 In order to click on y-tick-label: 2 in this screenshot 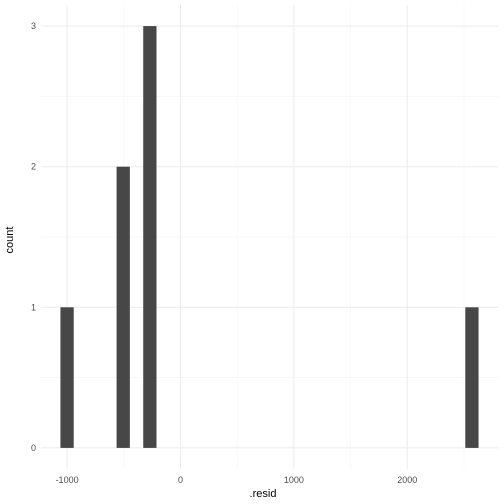, I will do `click(33, 167)`.